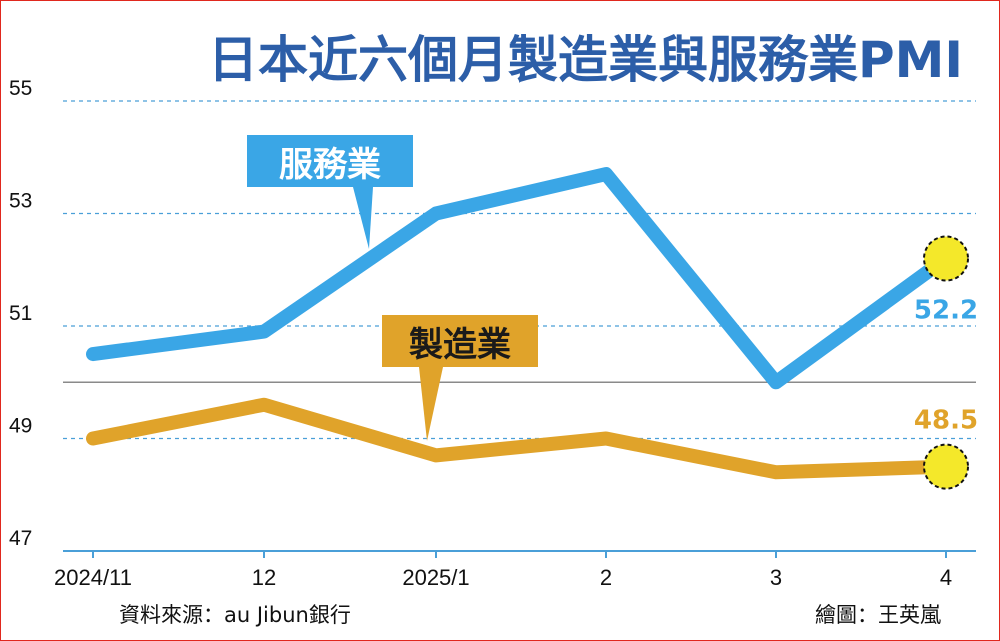 The height and width of the screenshot is (641, 1000). What do you see at coordinates (460, 345) in the screenshot?
I see `manufacturing-callout-label: 製造業` at bounding box center [460, 345].